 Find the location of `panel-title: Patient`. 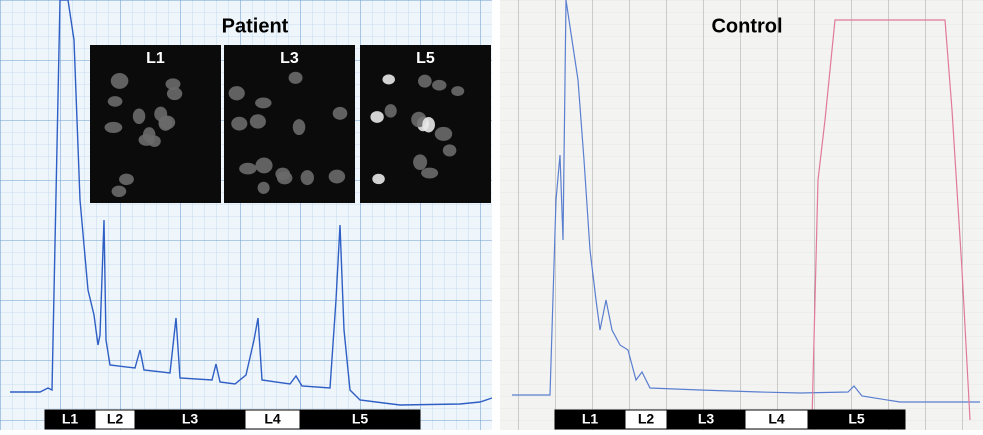

panel-title: Patient is located at coordinates (255, 26).